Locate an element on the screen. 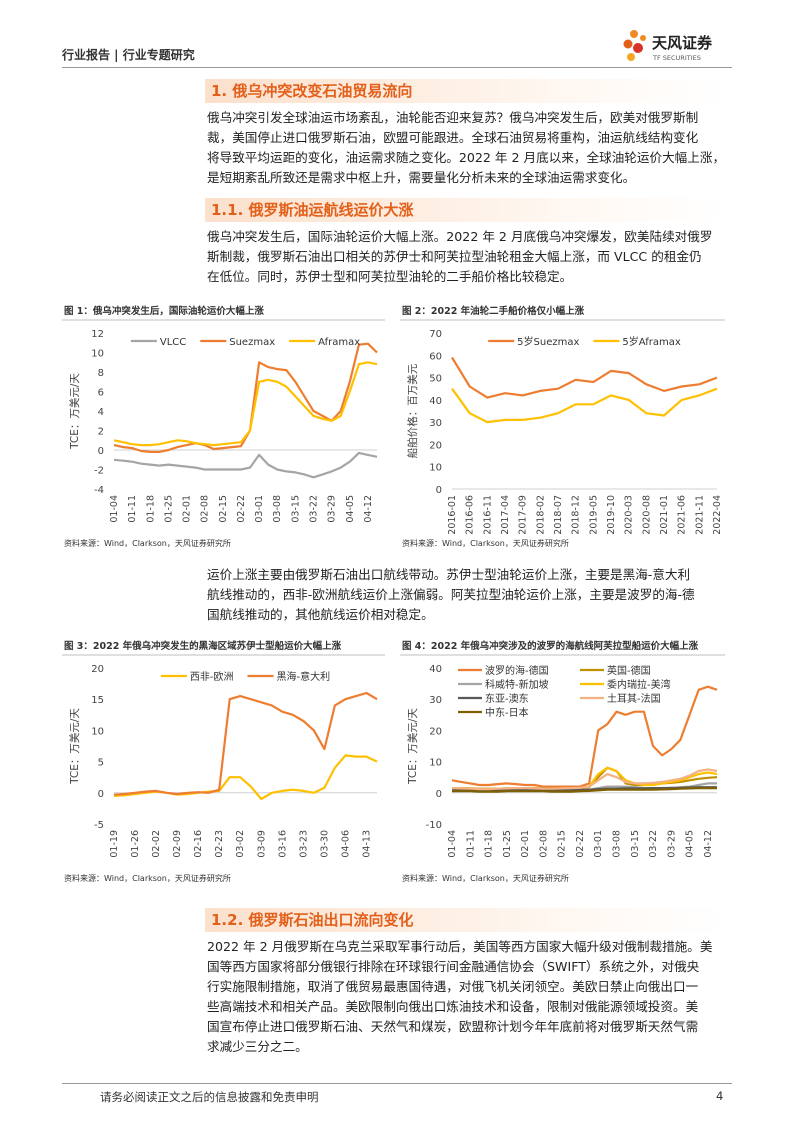 The image size is (793, 1122). legend-label: 英国-德国 is located at coordinates (629, 670).